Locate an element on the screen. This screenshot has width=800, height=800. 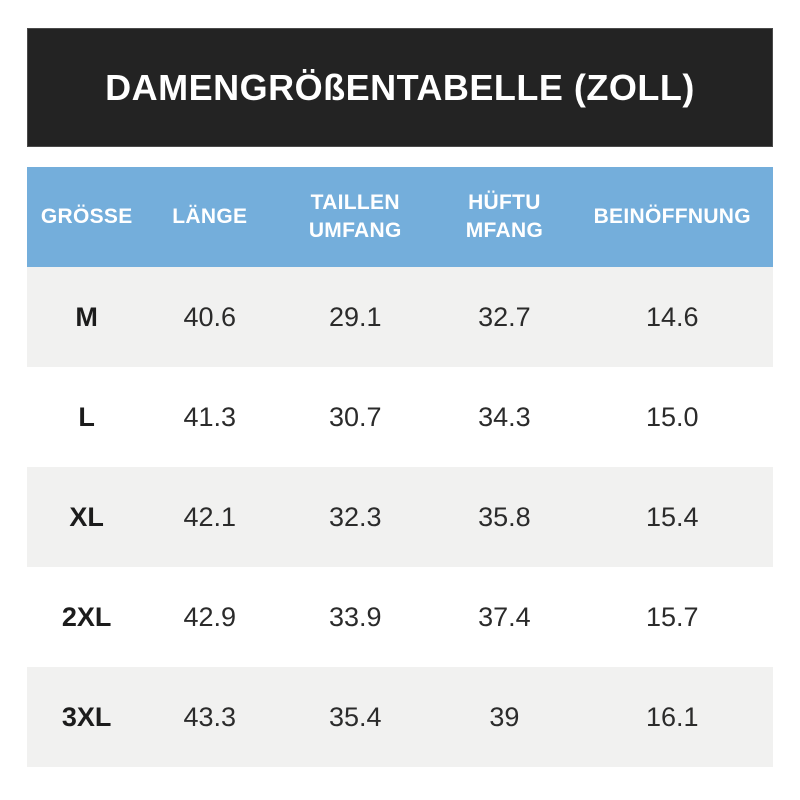
cell-beinoeffnung: 15.4 is located at coordinates (672, 516).